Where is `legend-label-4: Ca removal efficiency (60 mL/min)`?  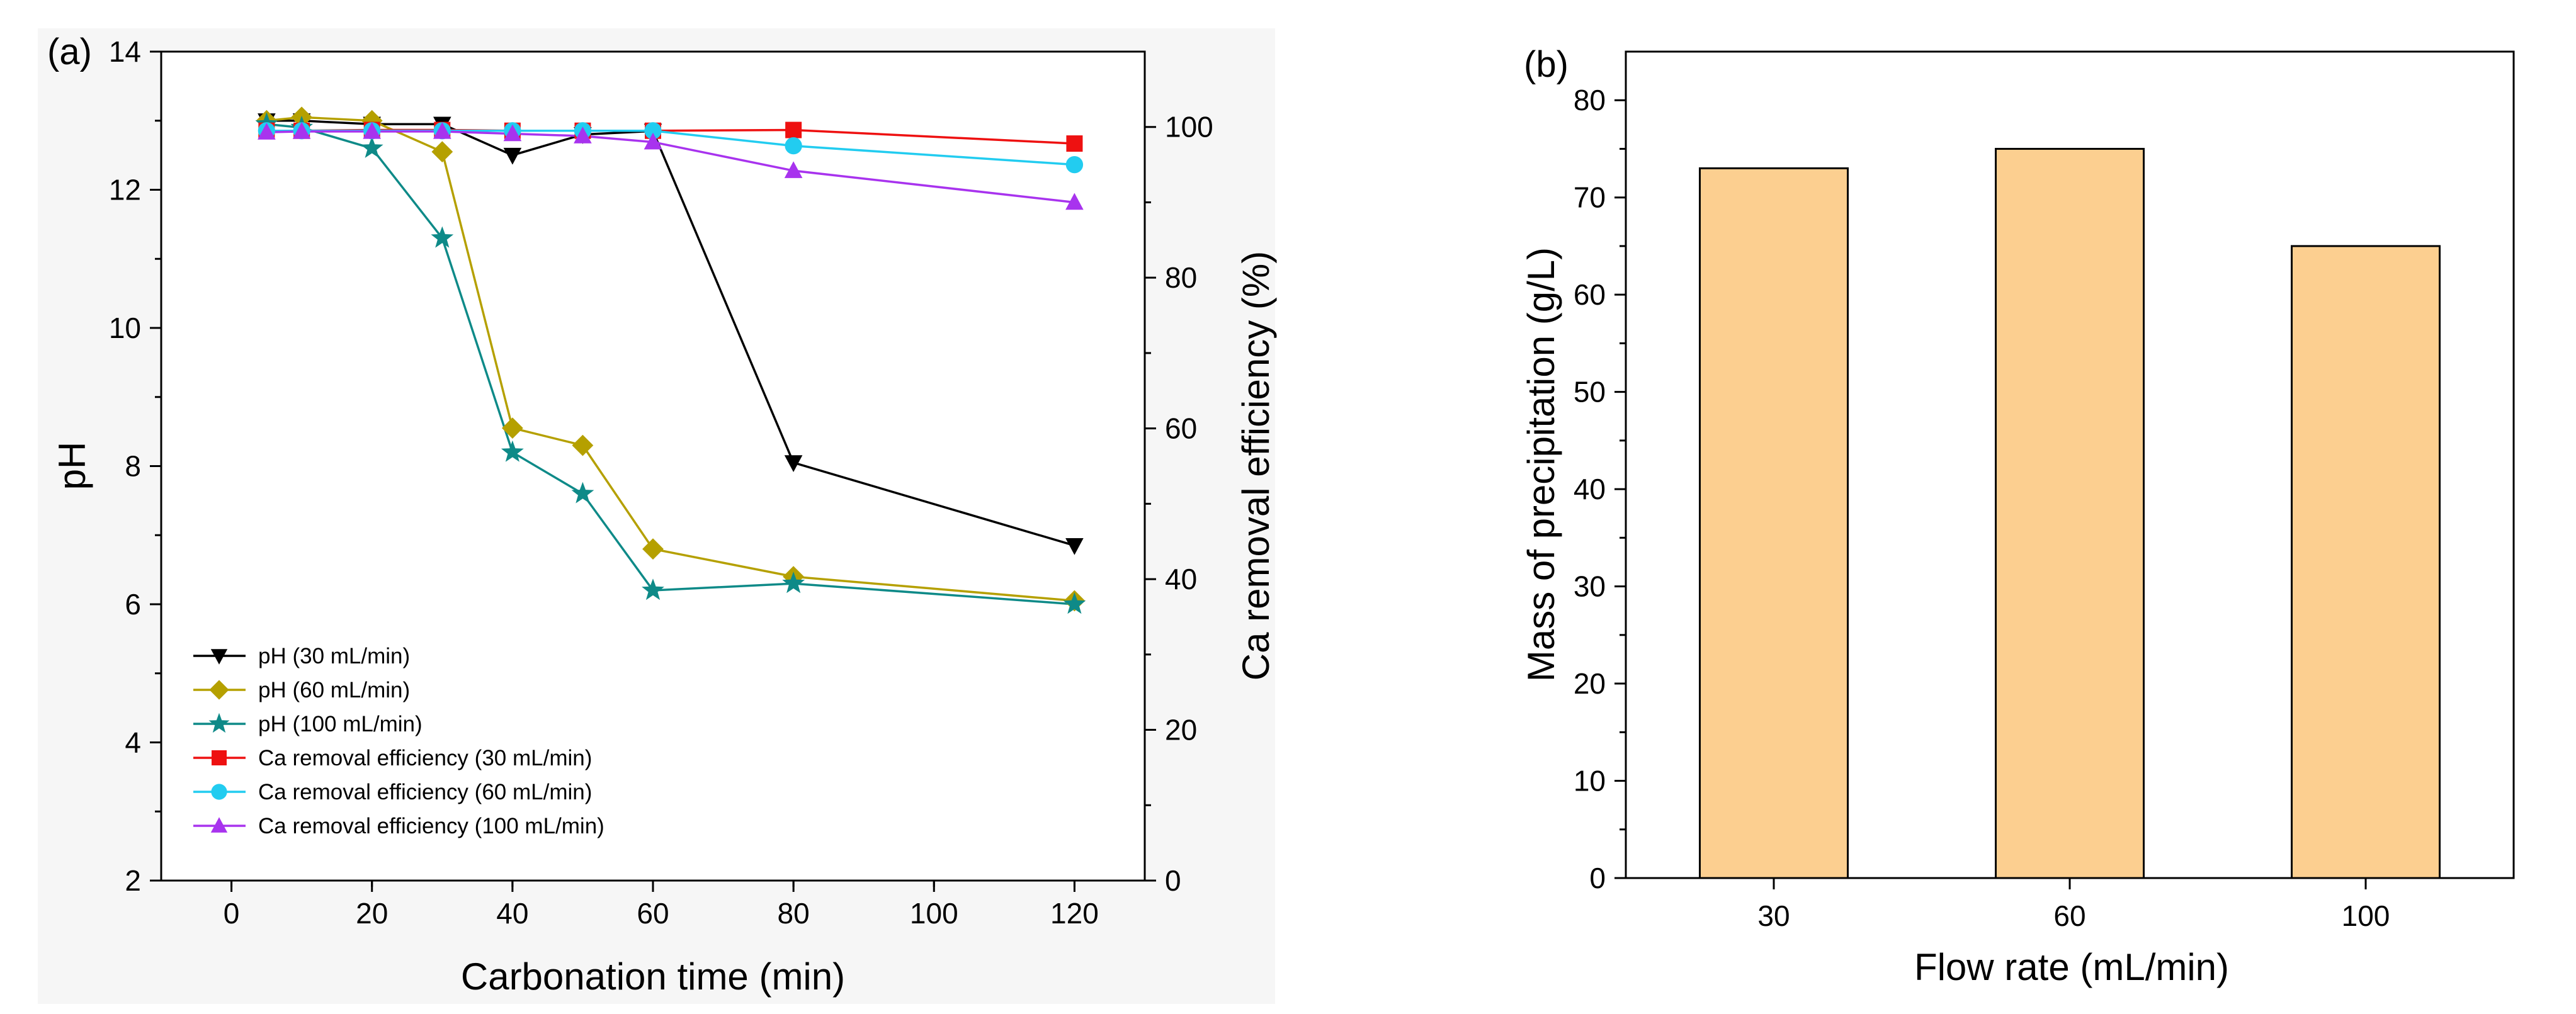
legend-label-4: Ca removal efficiency (60 mL/min) is located at coordinates (425, 792).